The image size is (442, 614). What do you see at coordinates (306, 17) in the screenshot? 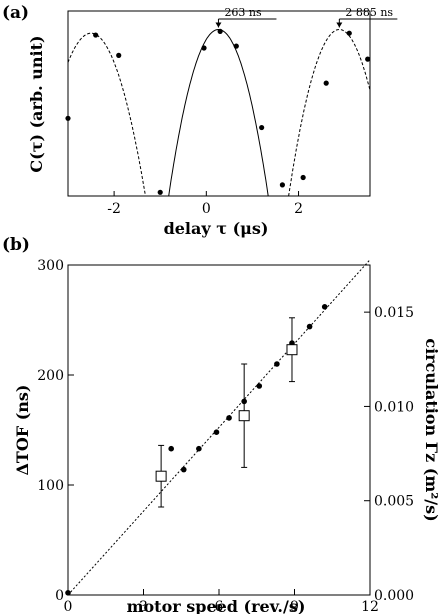
I see `panel-a-annotations: 263 ns 2 885 ns` at bounding box center [306, 17].